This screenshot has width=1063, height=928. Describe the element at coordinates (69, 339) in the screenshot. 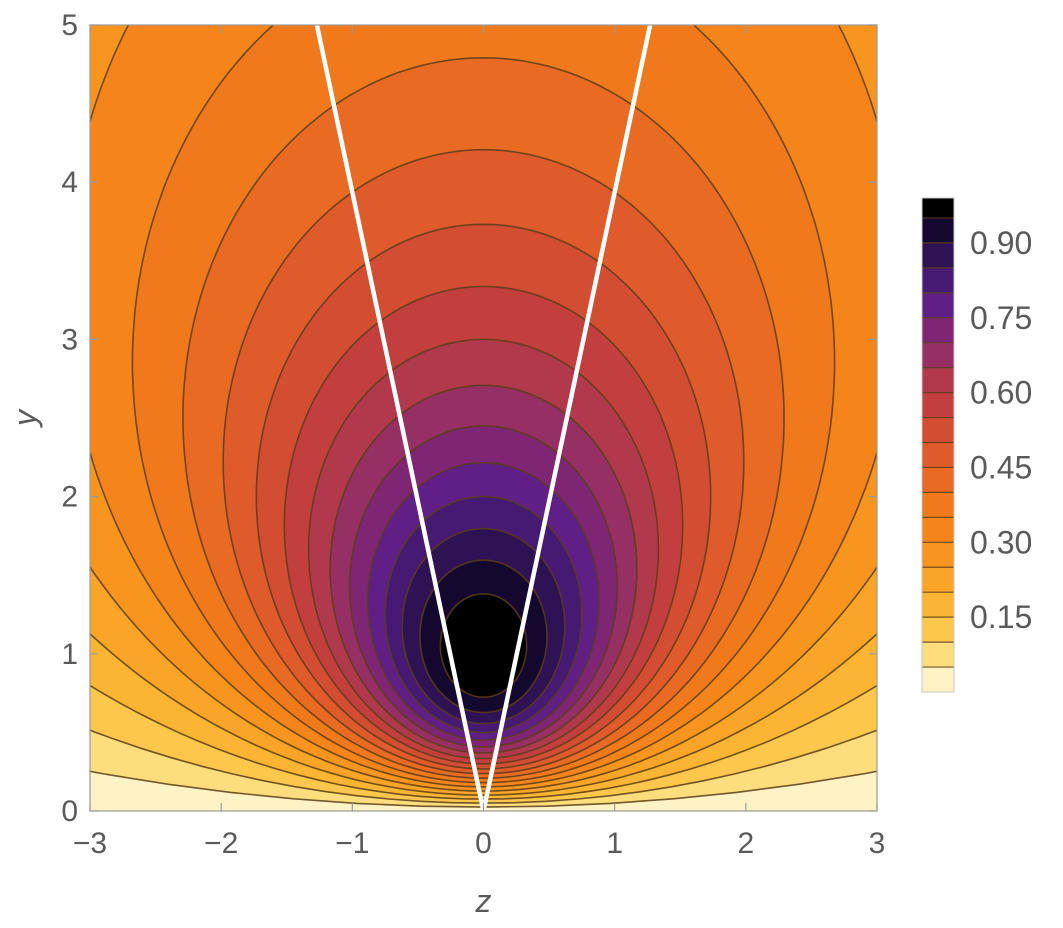

I see `y-tick-label: 3` at that location.